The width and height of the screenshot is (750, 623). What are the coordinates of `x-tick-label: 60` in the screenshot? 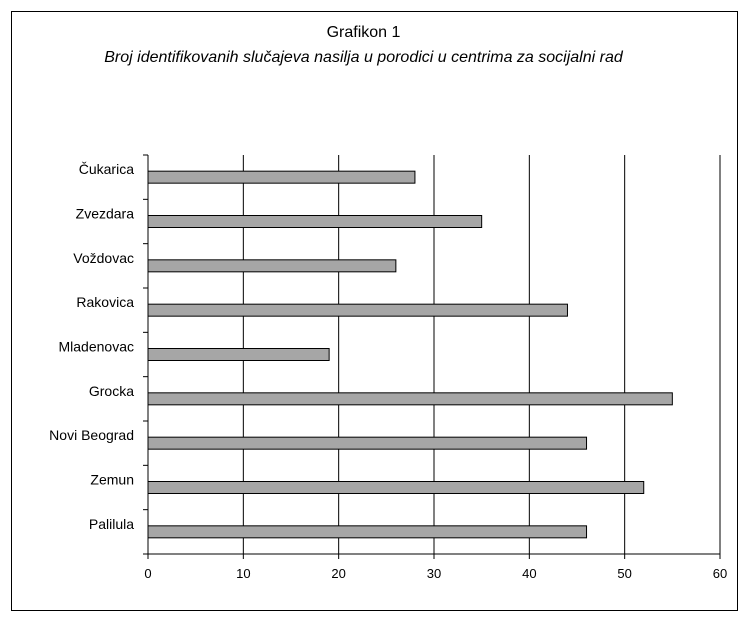 It's located at (720, 573).